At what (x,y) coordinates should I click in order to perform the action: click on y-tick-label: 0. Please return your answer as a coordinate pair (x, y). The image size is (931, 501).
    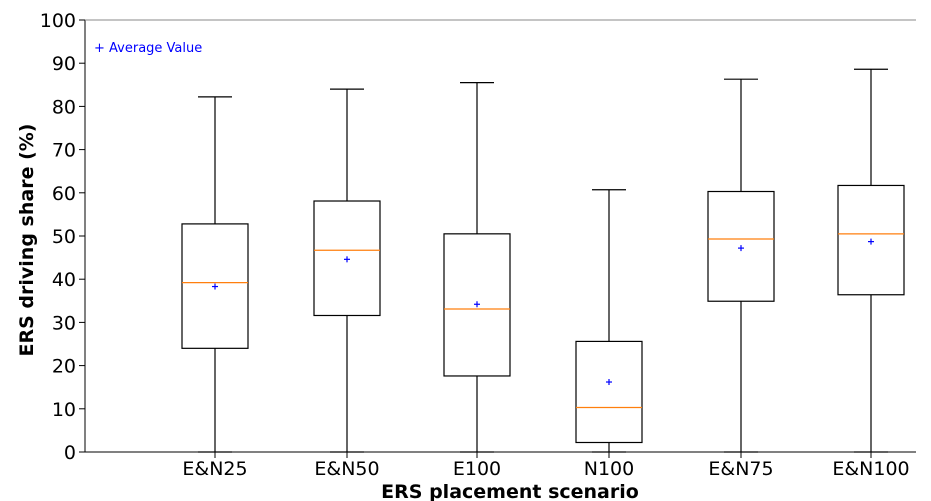
    Looking at the image, I should click on (70, 453).